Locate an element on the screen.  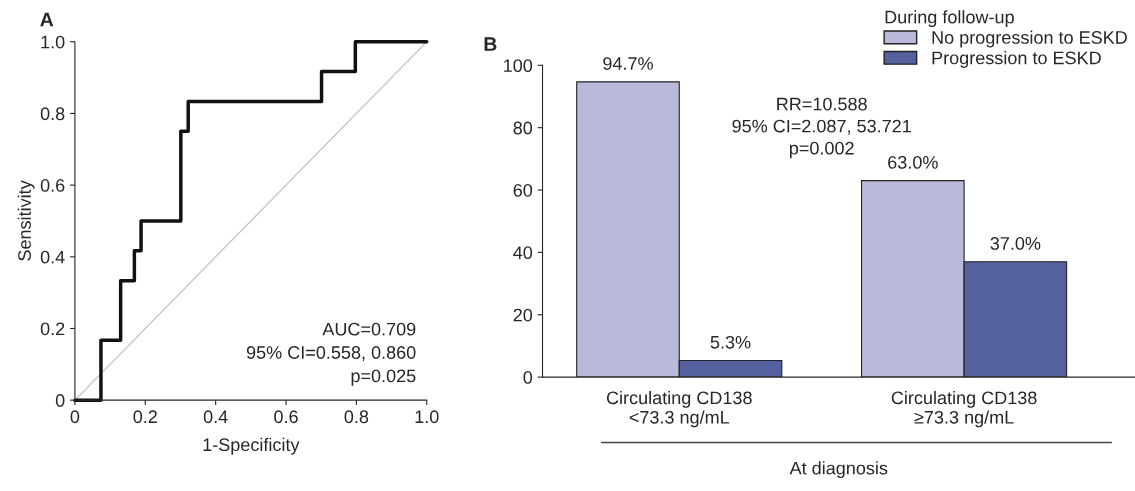
x-axis-title: At diagnosis is located at coordinates (838, 470).